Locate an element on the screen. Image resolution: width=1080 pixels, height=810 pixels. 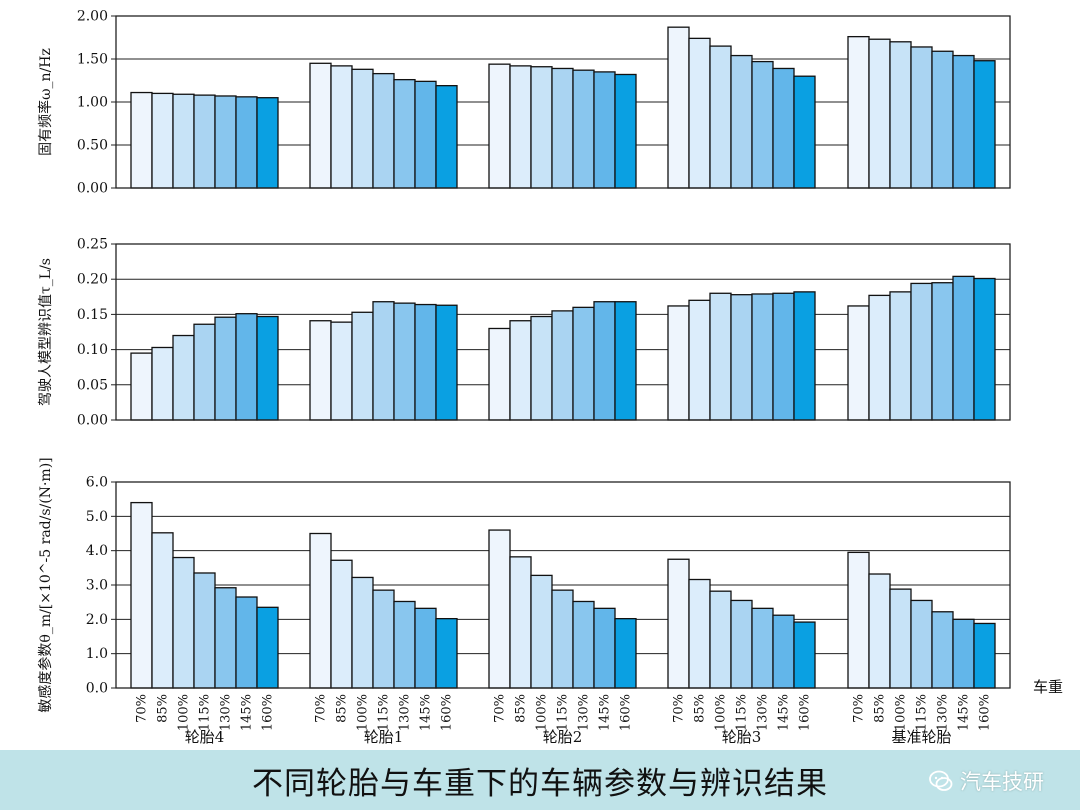
bar-轮胎4-115% is located at coordinates (204, 372).